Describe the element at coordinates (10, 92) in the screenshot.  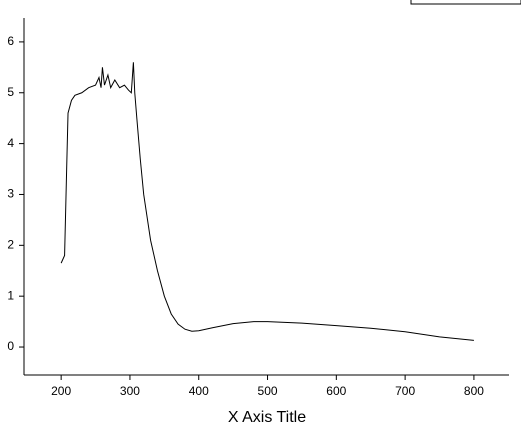
I see `y-tick-label: 5` at that location.